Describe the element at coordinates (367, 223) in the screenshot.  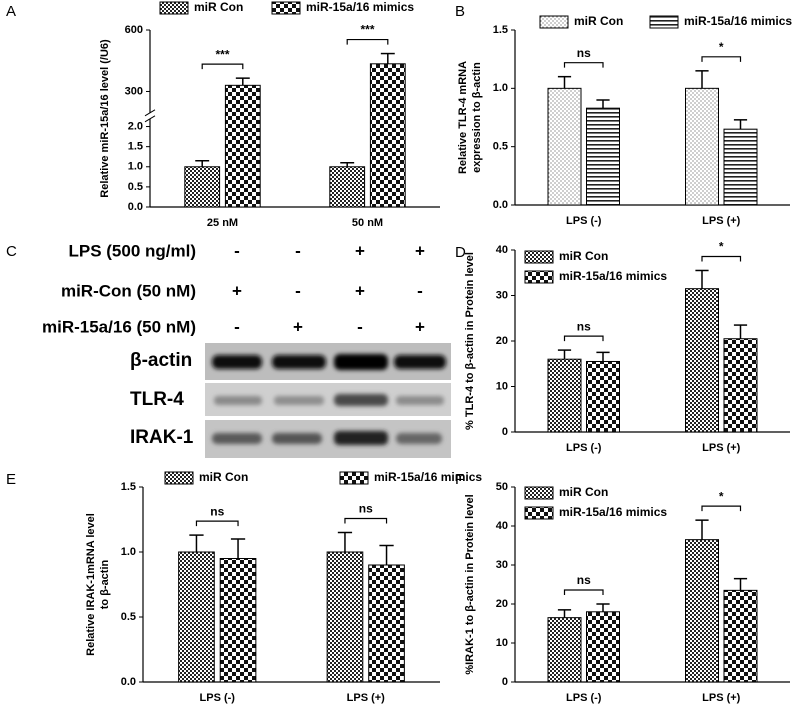
I see `x-tick-label: 50 nM` at that location.